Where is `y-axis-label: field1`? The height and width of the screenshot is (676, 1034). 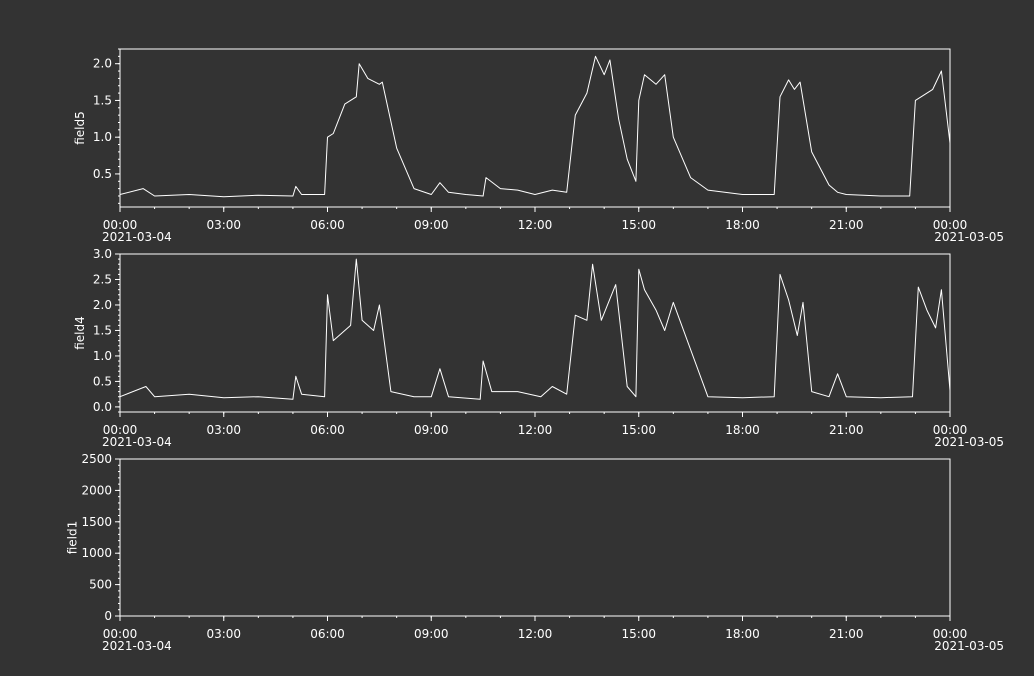
y-axis-label: field1 is located at coordinates (72, 538).